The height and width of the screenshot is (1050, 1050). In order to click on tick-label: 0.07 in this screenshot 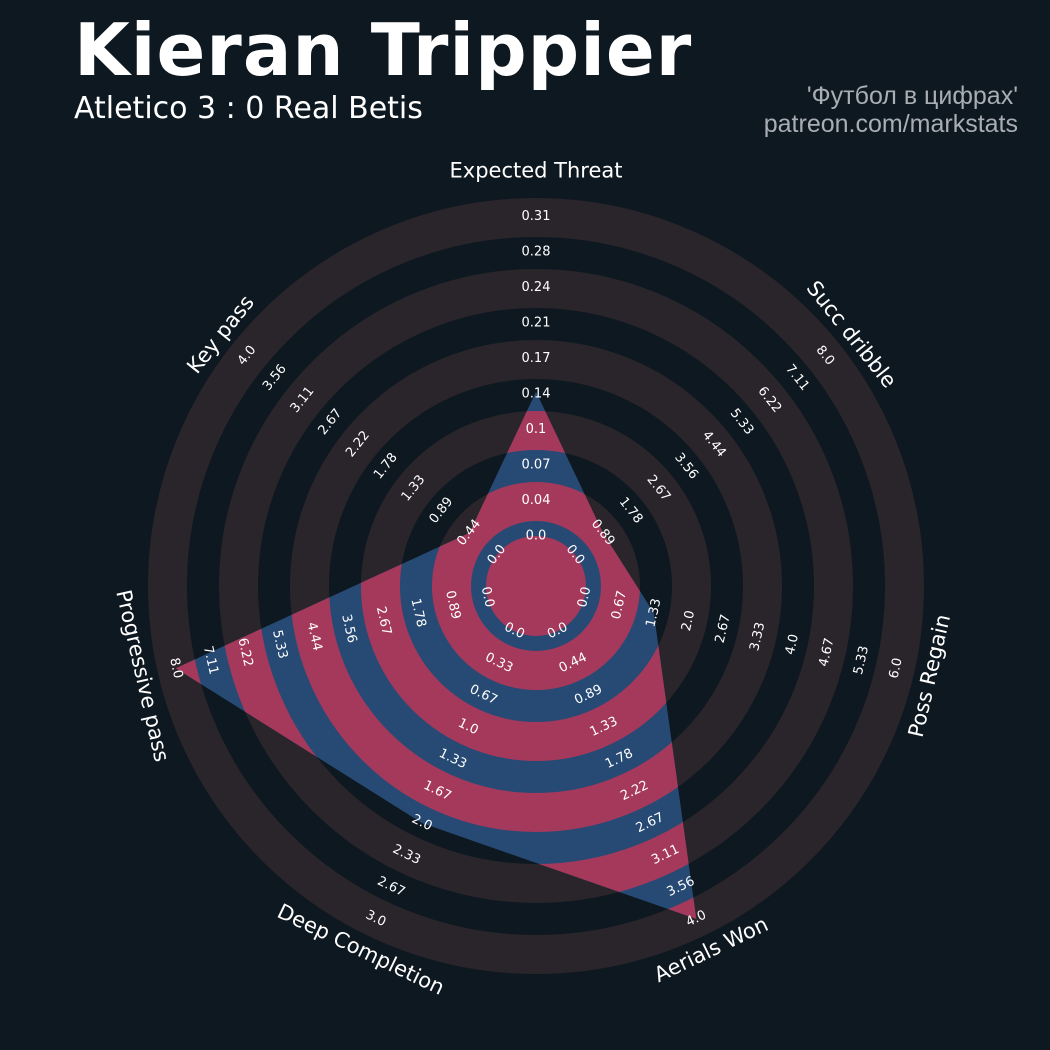, I will do `click(536, 465)`.